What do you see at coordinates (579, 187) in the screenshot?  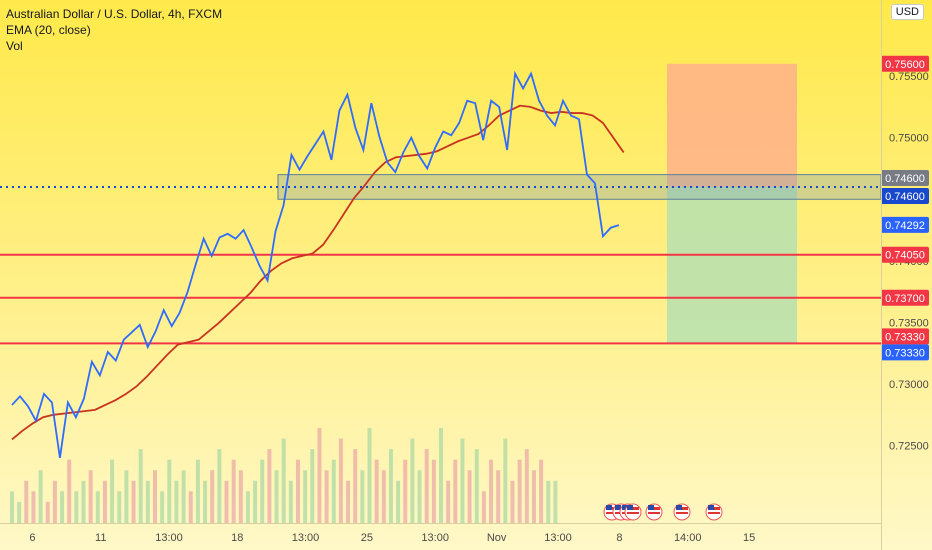 I see `support-zone-rectangle` at bounding box center [579, 187].